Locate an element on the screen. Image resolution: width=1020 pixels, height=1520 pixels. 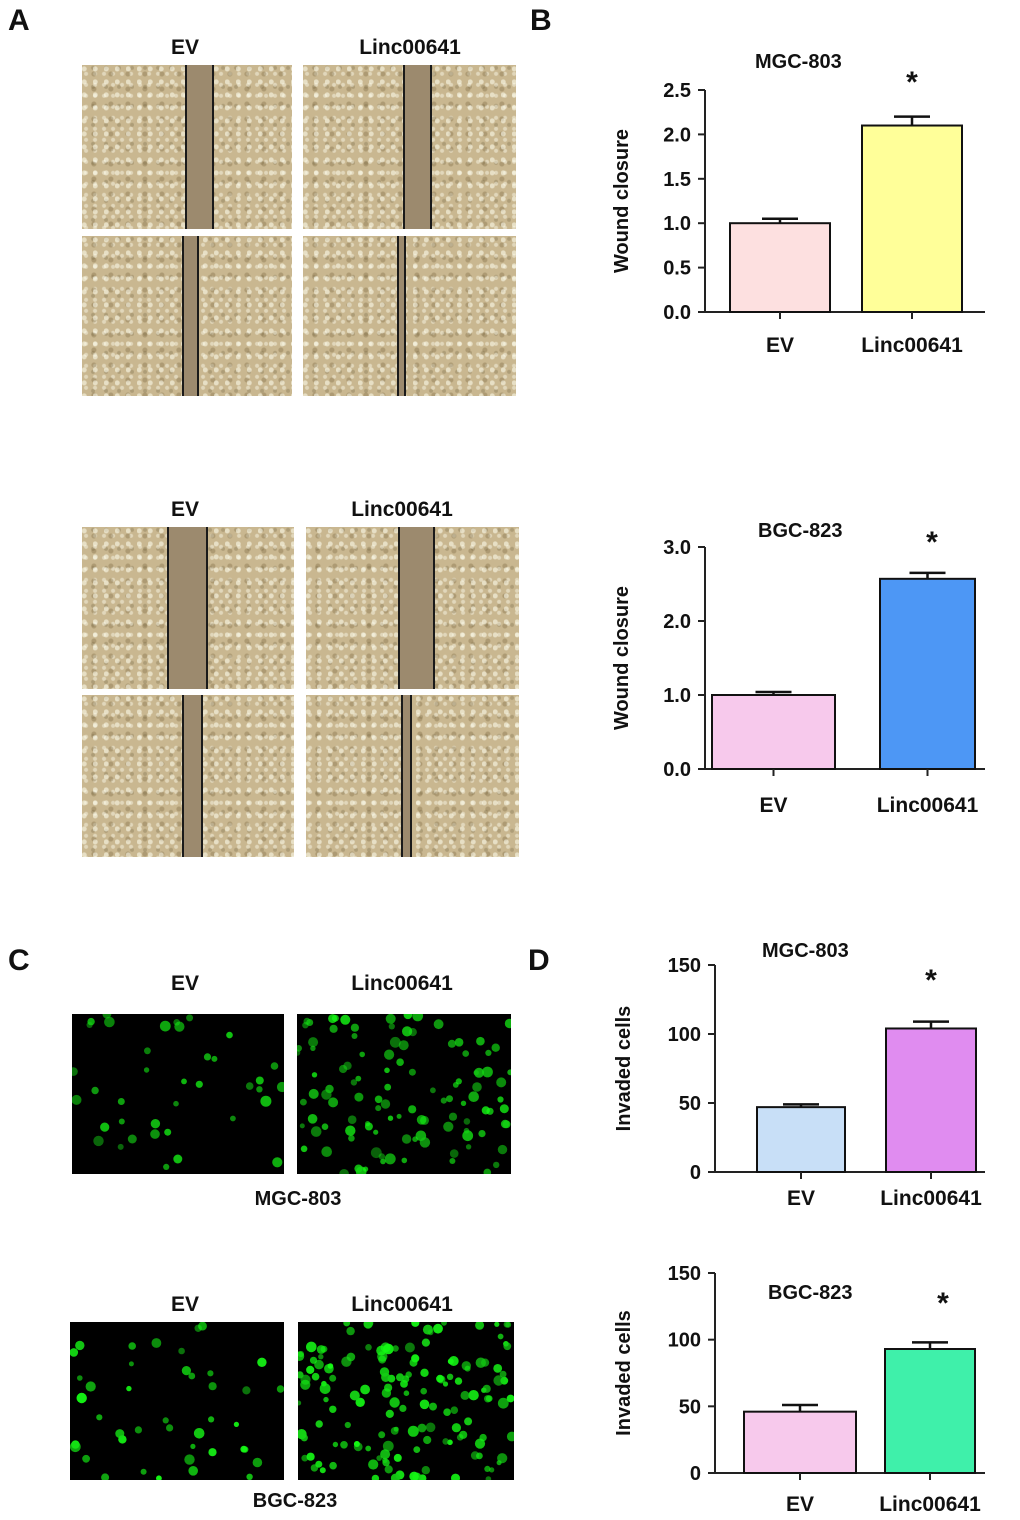
x-tick-label: EV is located at coordinates (780, 345).